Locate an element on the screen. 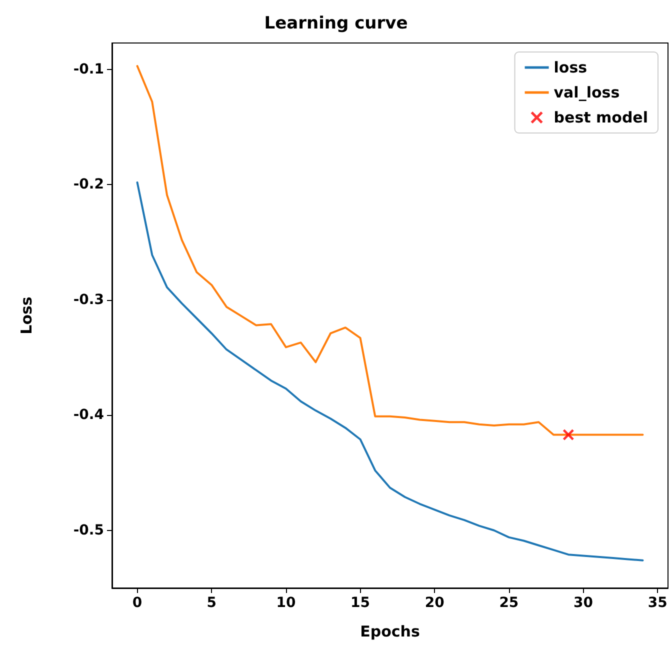 The height and width of the screenshot is (654, 672). x-tick-label: 25 is located at coordinates (509, 603).